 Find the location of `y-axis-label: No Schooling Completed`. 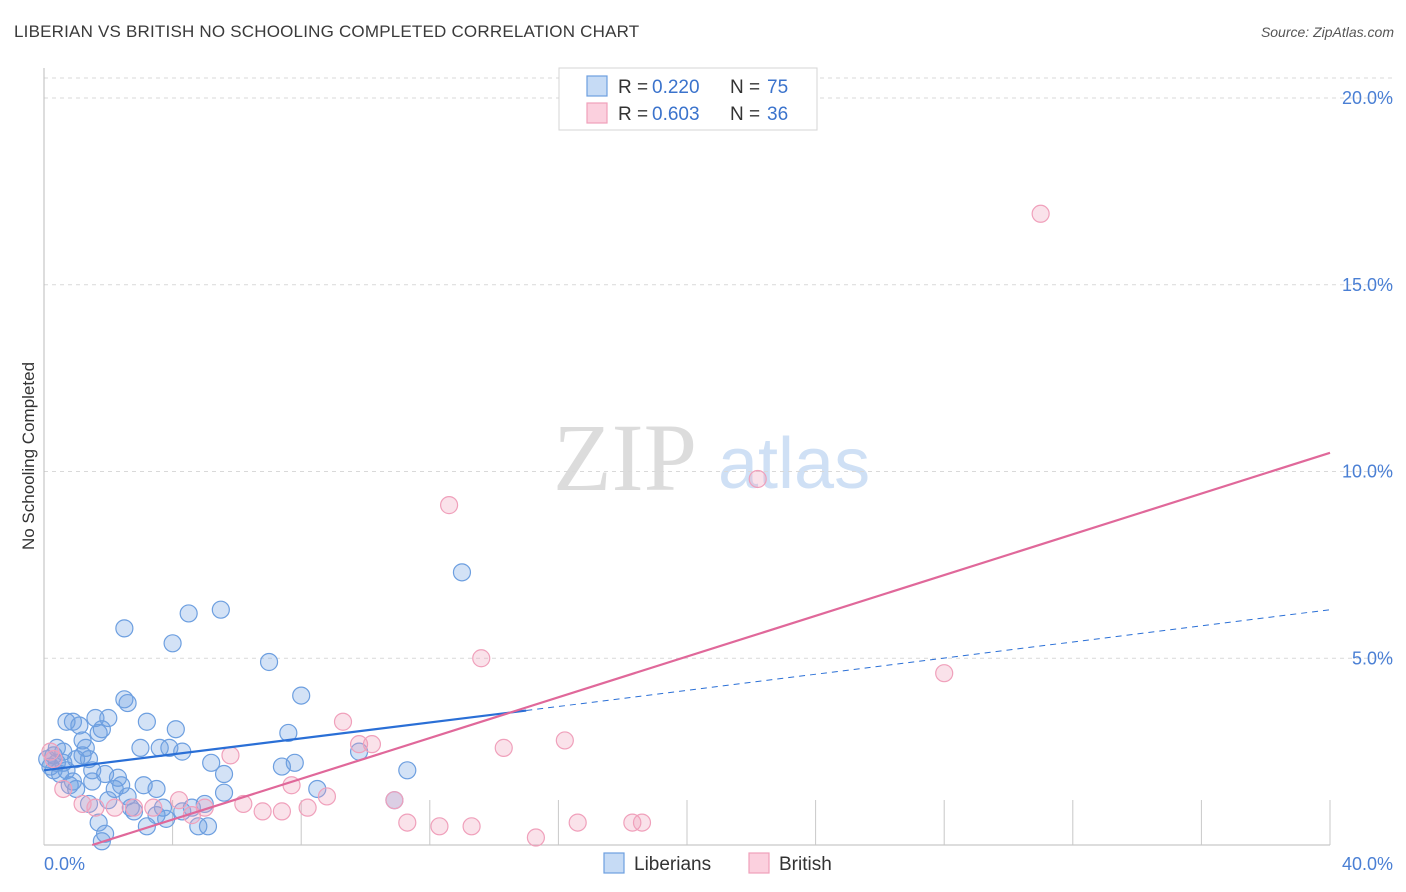

y-axis-label: No Schooling Completed is located at coordinates (28, 456).